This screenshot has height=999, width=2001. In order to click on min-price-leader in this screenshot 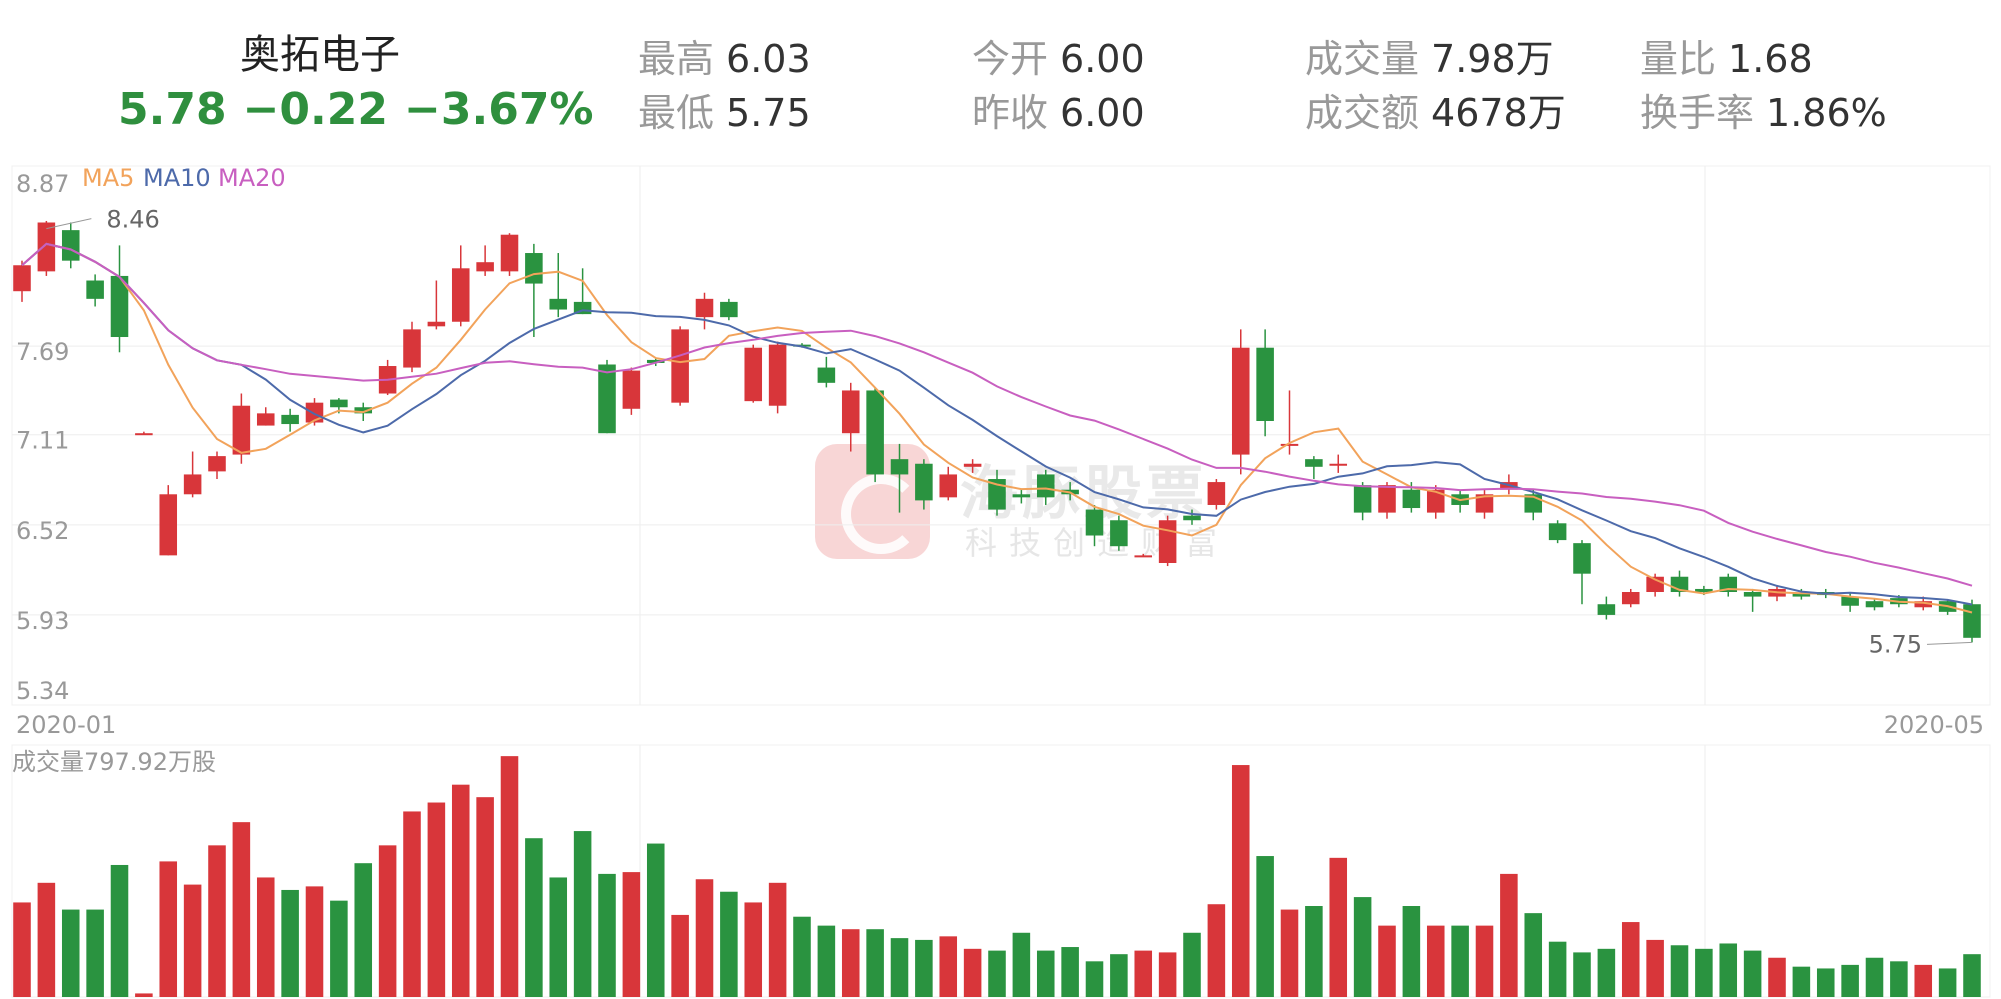, I will do `click(1949, 643)`.